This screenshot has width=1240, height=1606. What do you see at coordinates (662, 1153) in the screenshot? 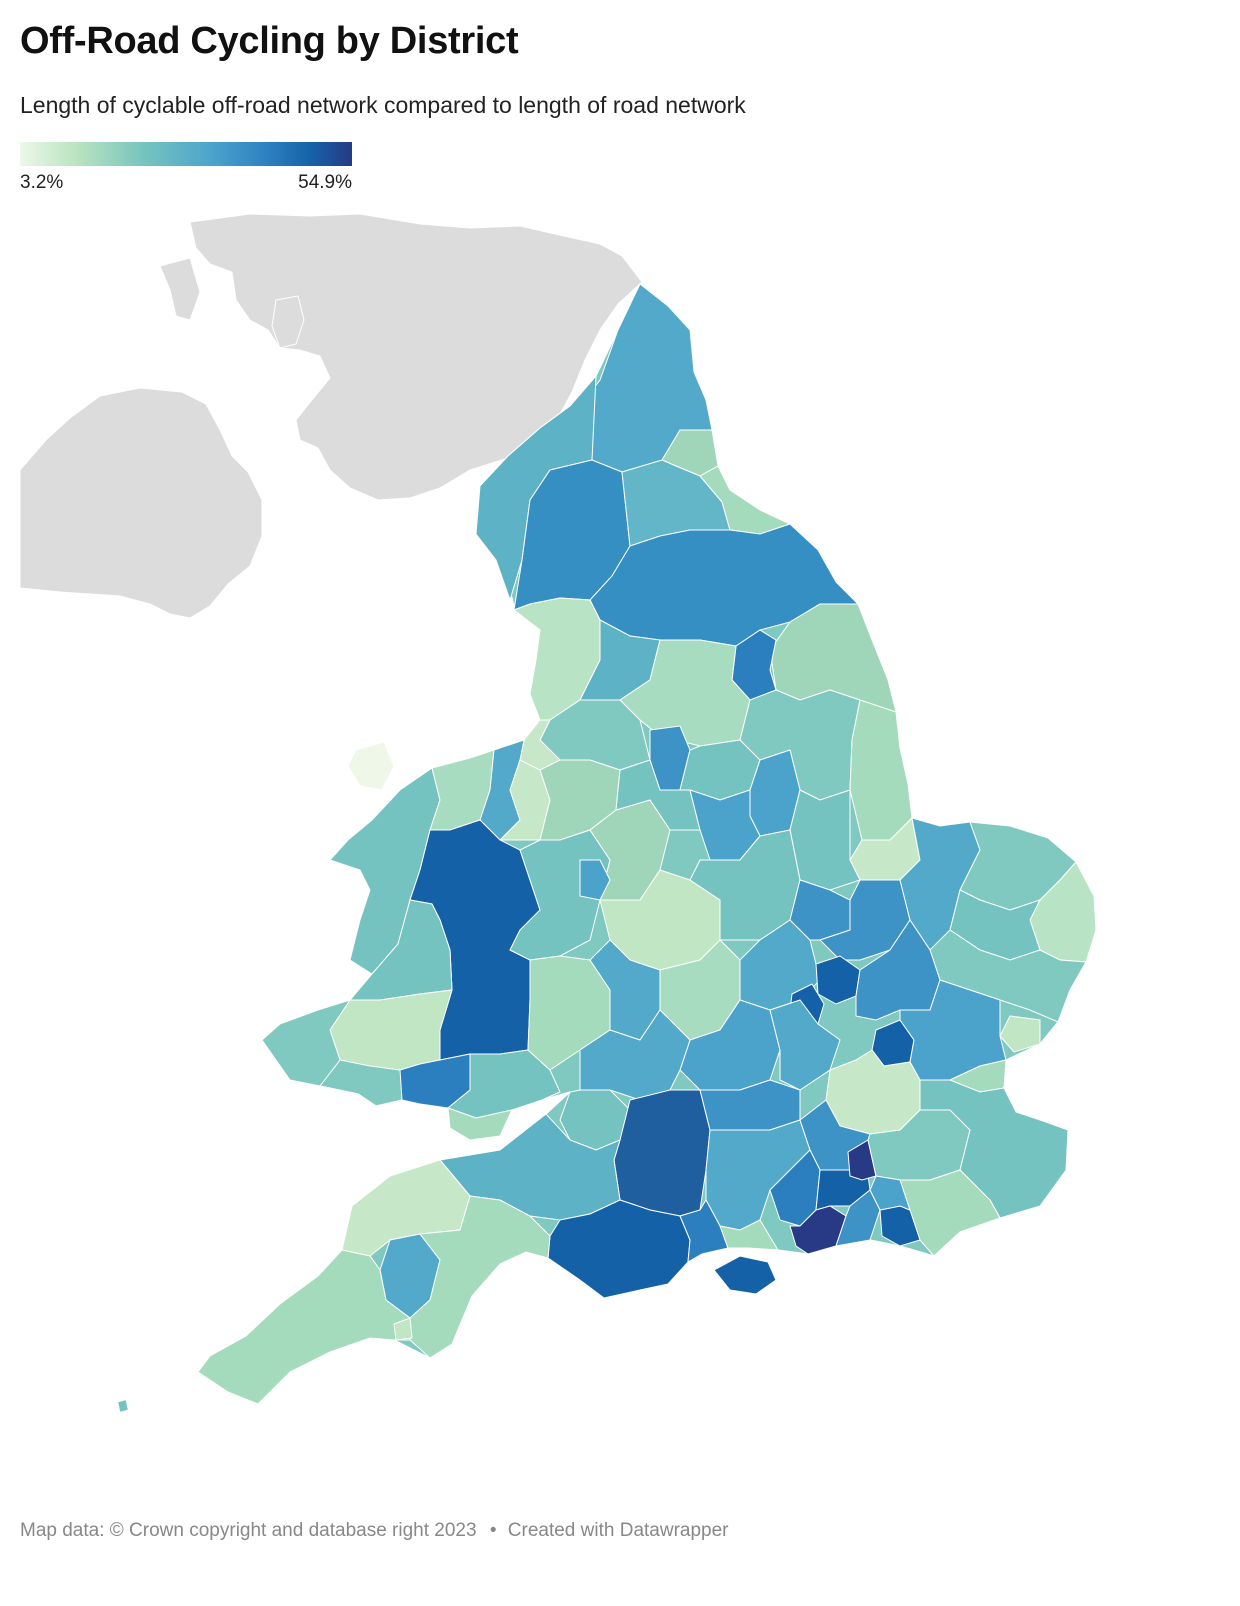
I see `district-wiltshire` at bounding box center [662, 1153].